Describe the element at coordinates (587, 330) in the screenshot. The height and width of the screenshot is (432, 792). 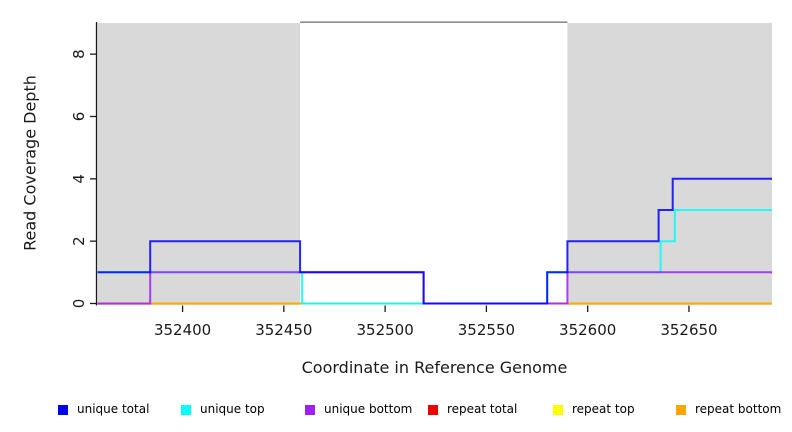
I see `x-tick-label: 352600` at that location.